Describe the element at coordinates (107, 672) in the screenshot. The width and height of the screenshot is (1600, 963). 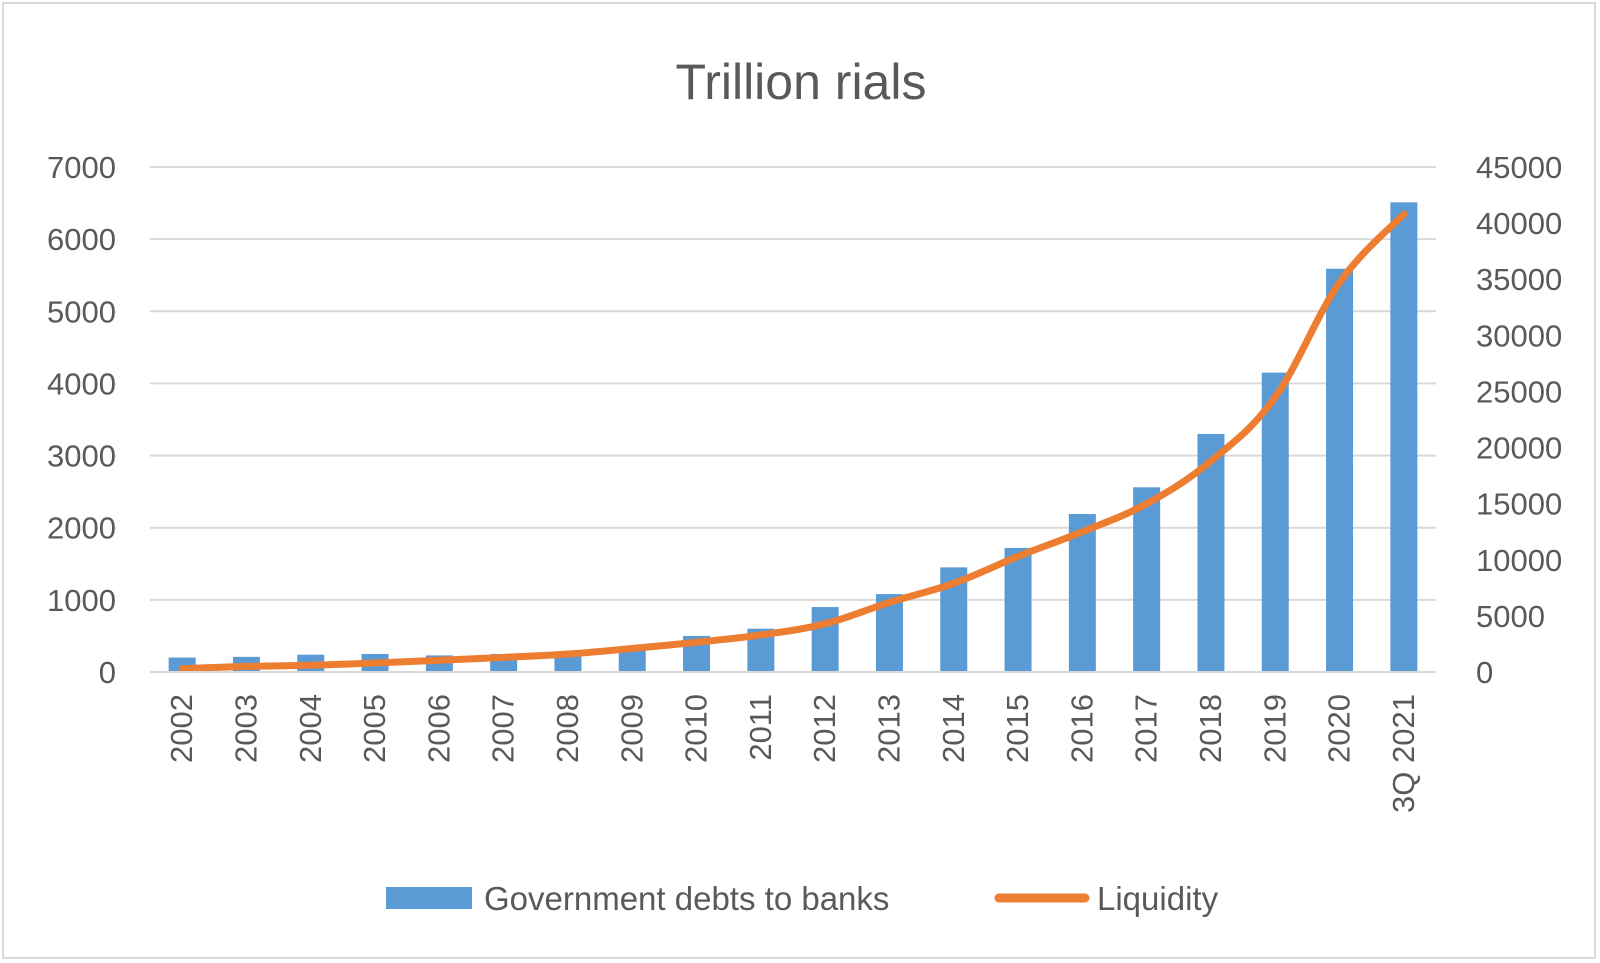
I see `left-tick-label: 0` at that location.